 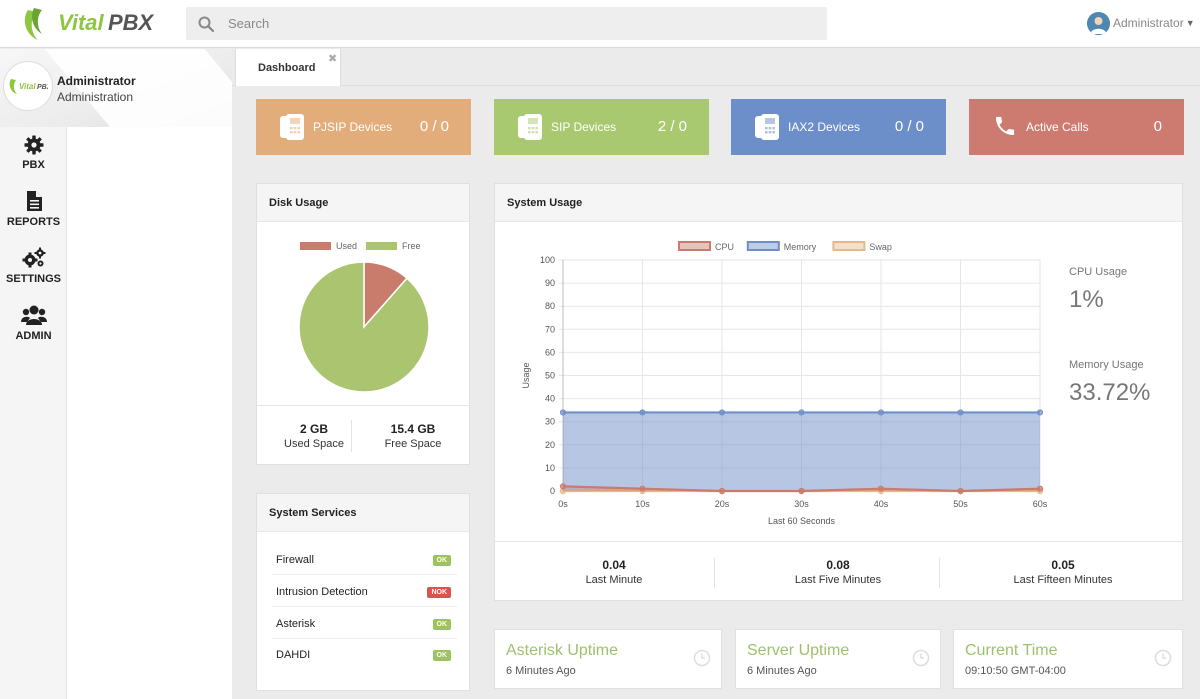 What do you see at coordinates (1040, 504) in the screenshot?
I see `x-tick-label: 60s` at bounding box center [1040, 504].